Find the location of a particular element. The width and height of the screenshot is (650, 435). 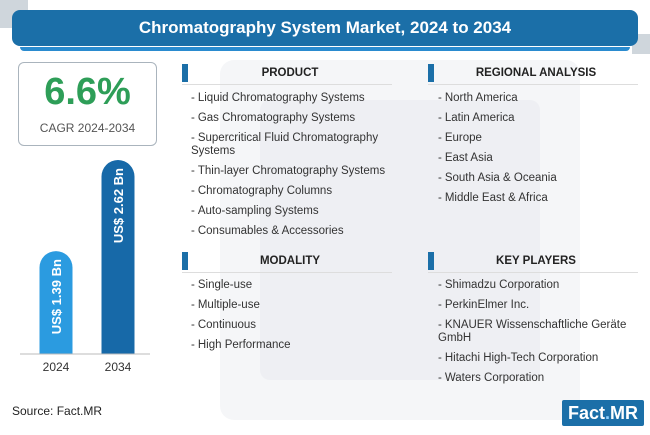

regional-item-text: North America is located at coordinates (481, 98).